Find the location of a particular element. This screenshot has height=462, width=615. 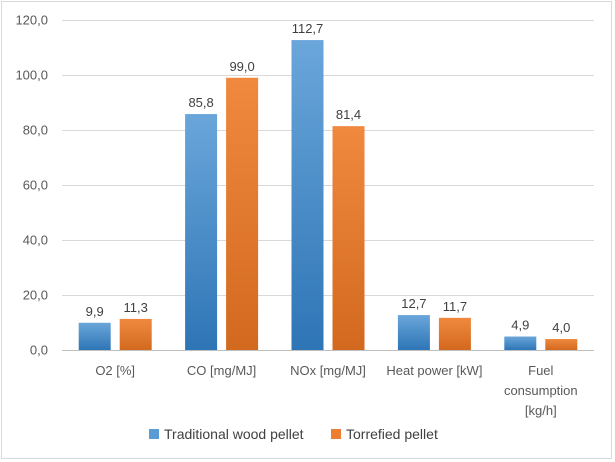

data-label: 11,7 is located at coordinates (455, 306).